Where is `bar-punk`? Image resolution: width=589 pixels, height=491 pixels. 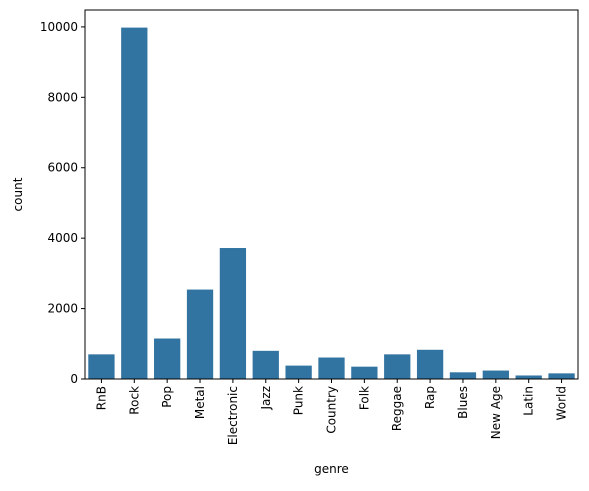 bar-punk is located at coordinates (298, 372).